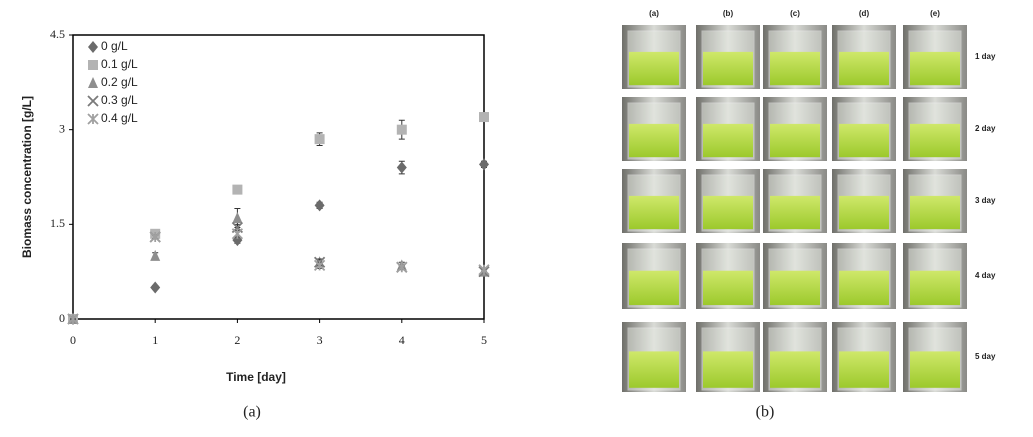 The image size is (1033, 437). What do you see at coordinates (27, 177) in the screenshot?
I see `y-axis-label: Biomass concentration [g/L]` at bounding box center [27, 177].